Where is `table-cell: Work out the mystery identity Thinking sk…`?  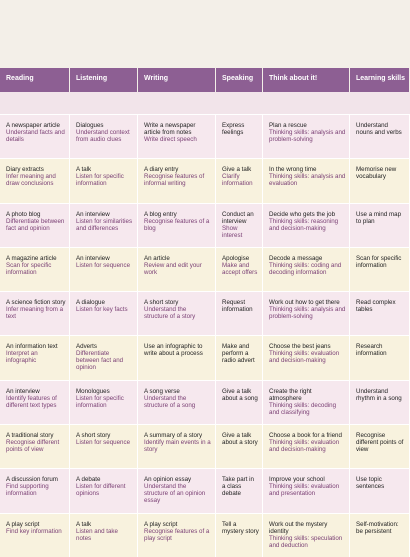
table-cell: Work out the mystery identity Thinking sk… is located at coordinates (306, 535).